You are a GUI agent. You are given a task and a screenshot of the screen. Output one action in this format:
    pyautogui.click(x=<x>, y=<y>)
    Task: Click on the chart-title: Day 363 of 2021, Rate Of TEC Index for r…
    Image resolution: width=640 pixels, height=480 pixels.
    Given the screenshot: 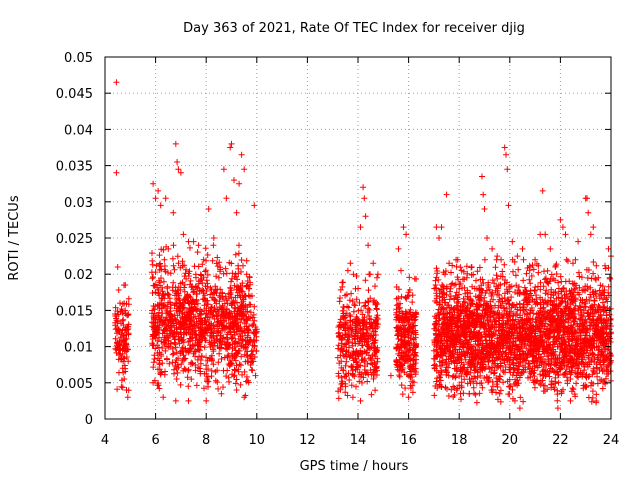 What is the action you would take?
    pyautogui.click(x=354, y=28)
    